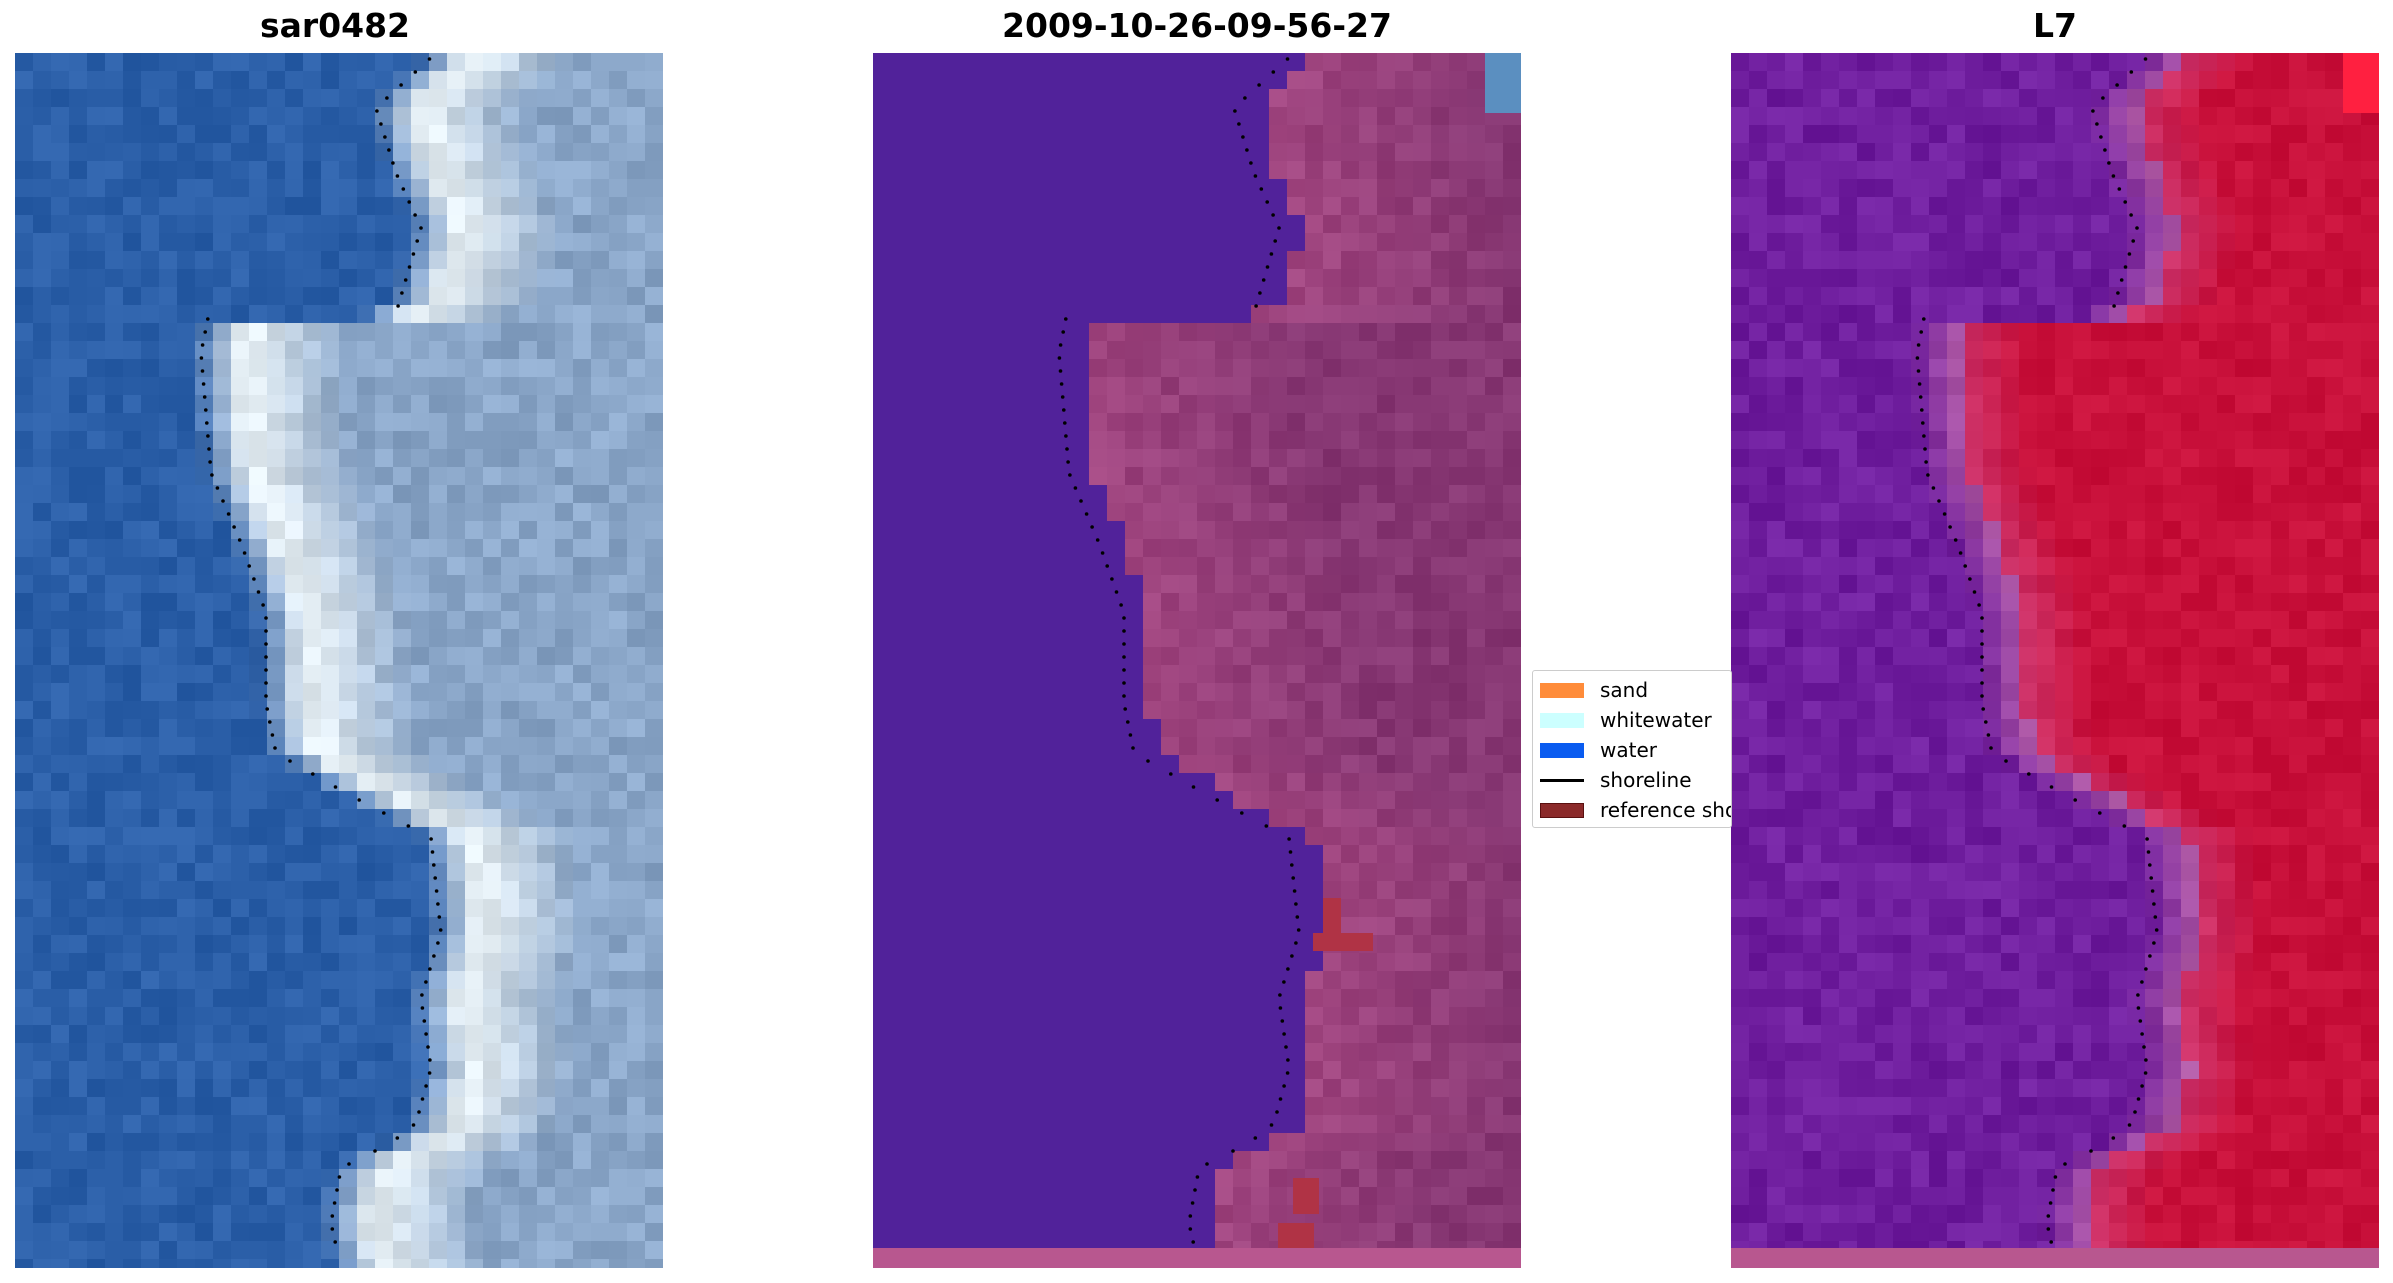  Describe the element at coordinates (1562, 810) in the screenshot. I see `reference-shoreline-swatch` at that location.